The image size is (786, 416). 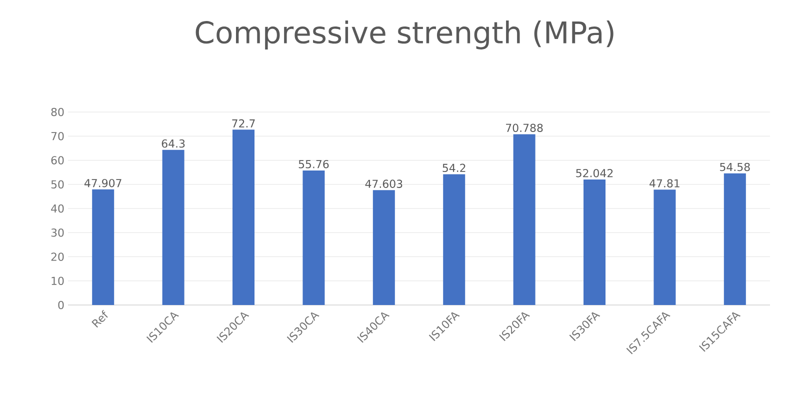 I want to click on data-label: 70.788, so click(x=524, y=128).